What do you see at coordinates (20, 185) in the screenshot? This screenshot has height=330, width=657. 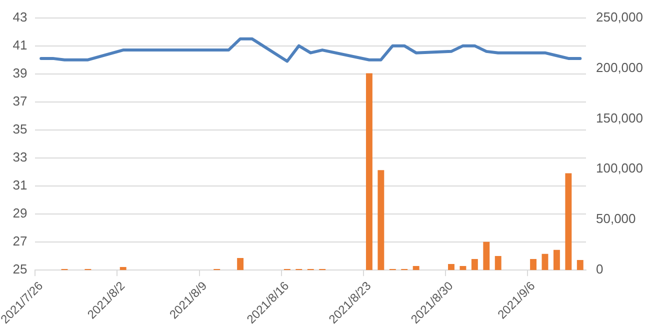 I see `y-tick-label: 31` at bounding box center [20, 185].